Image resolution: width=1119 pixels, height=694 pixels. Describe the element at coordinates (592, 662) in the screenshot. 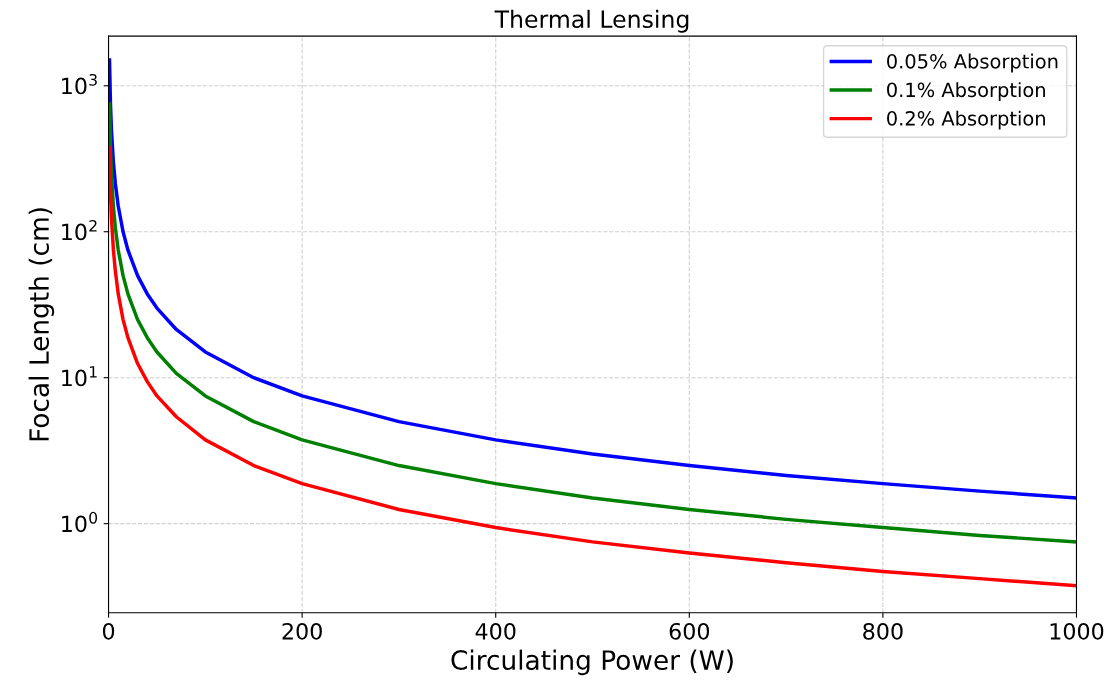

I see `x-axis-title: Circulating Power (W)` at that location.